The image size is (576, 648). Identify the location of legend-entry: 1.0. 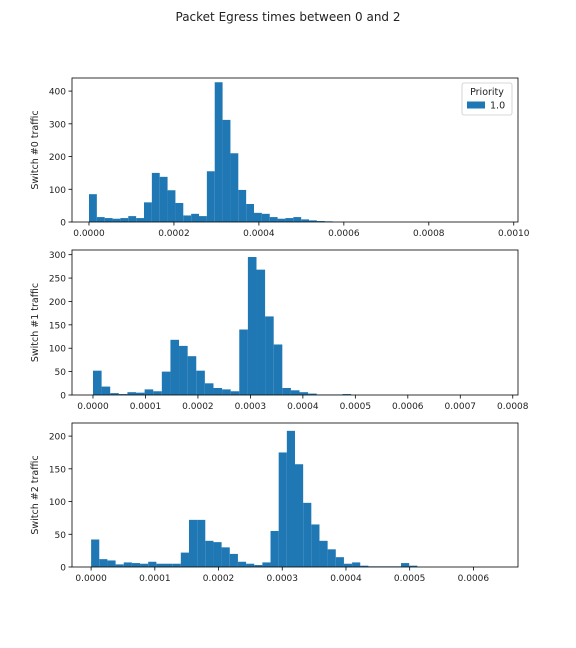
(497, 106).